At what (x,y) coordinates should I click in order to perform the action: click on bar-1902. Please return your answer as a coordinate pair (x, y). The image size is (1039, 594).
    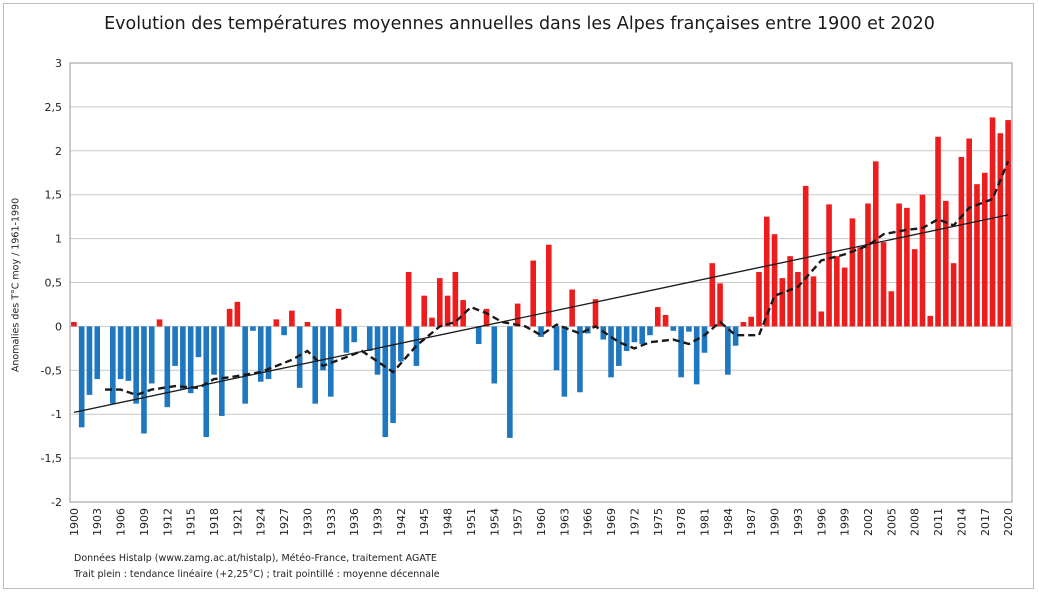
    Looking at the image, I should click on (89, 360).